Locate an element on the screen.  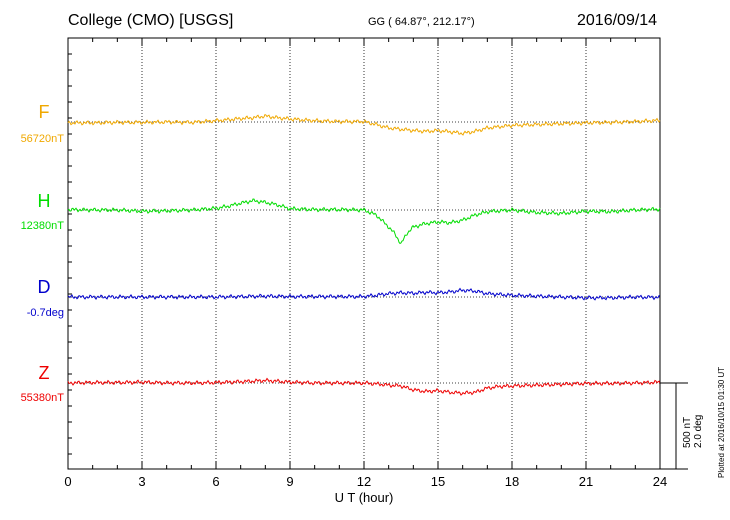
trace-f is located at coordinates (364, 124).